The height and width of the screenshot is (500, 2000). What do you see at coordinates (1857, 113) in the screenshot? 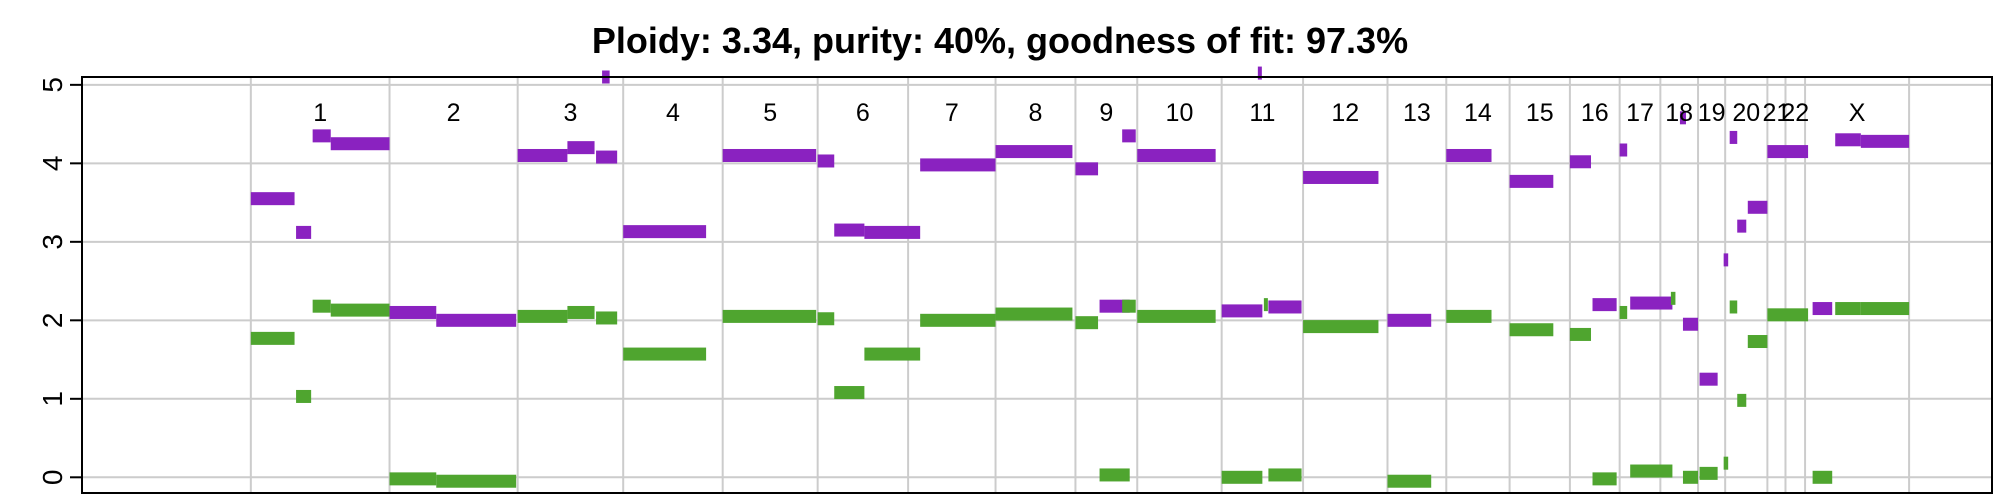
I see `chromosome-label-X: X` at bounding box center [1857, 113].